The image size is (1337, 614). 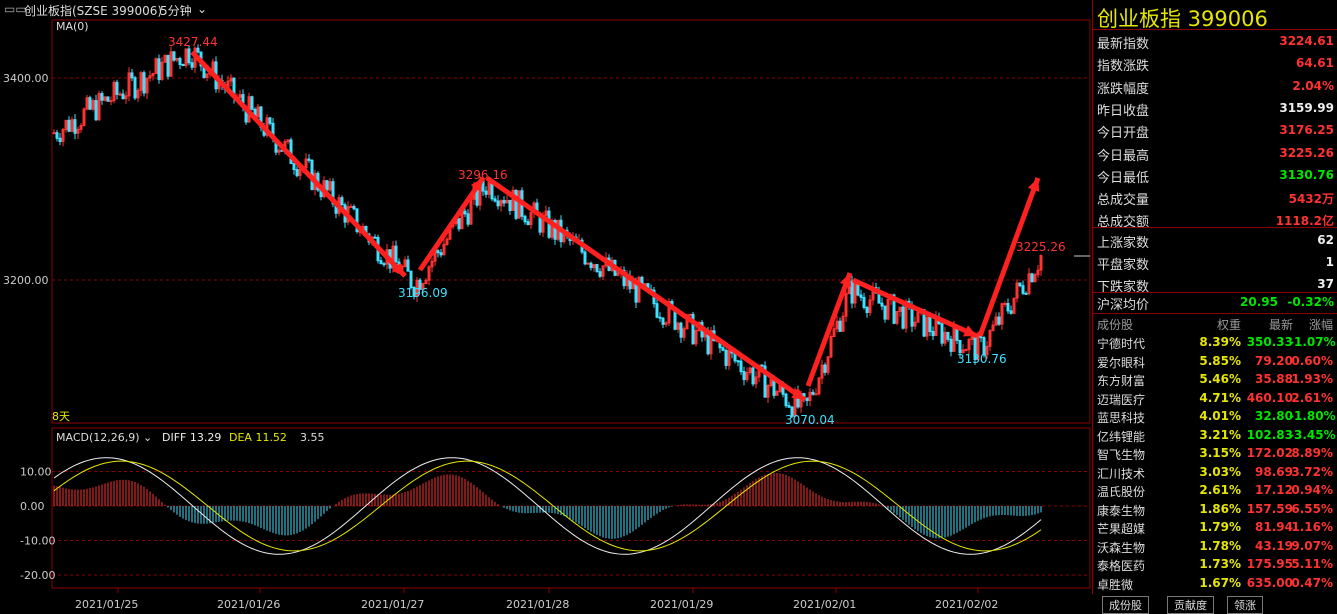 What do you see at coordinates (1123, 287) in the screenshot?
I see `breadth-label: 下跌家数` at bounding box center [1123, 287].